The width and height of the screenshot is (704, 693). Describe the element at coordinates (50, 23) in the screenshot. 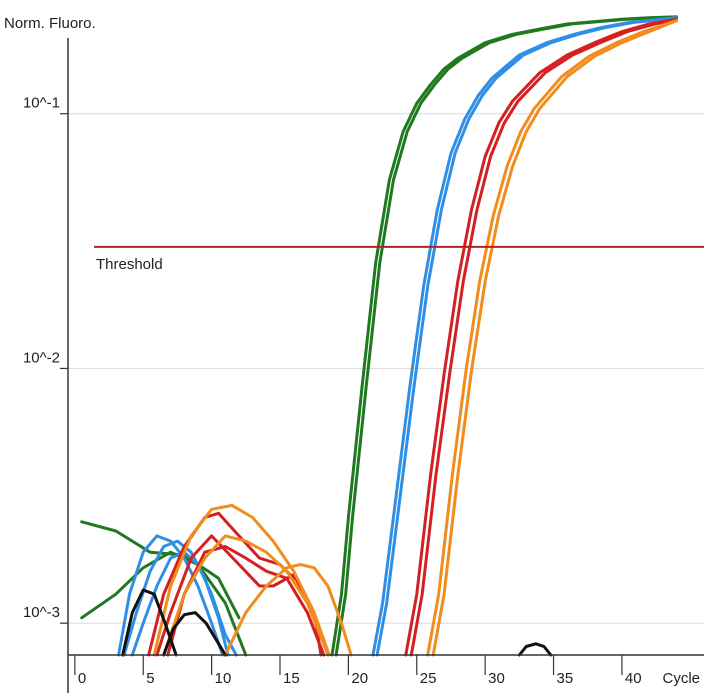

I see `y-axis-title: Norm. Fluoro.` at that location.